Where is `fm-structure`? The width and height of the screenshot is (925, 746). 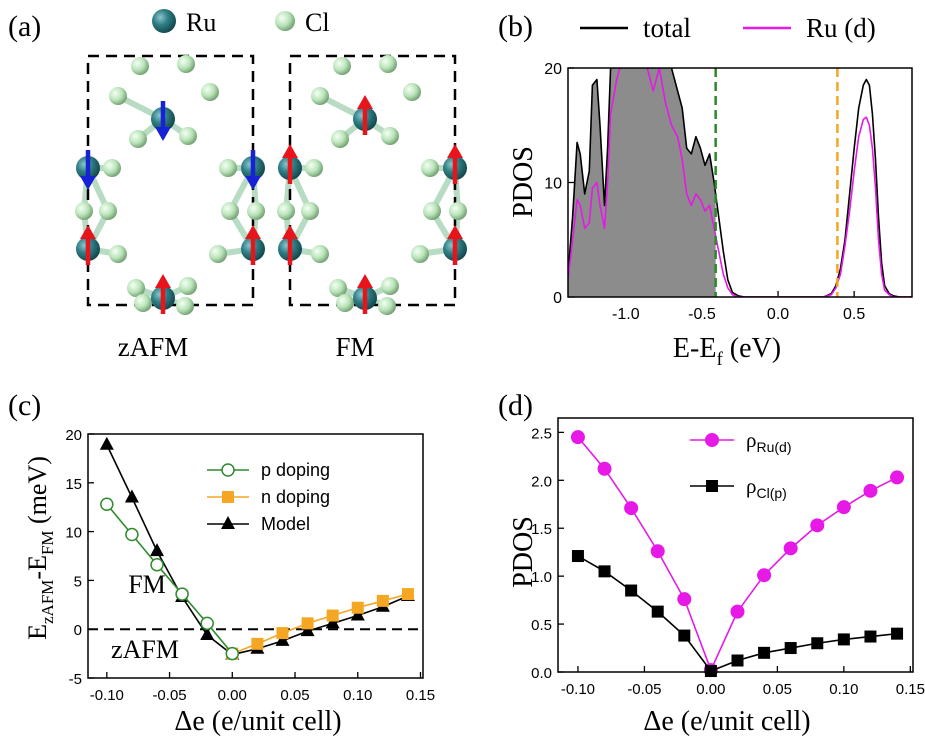
fm-structure is located at coordinates (372, 184).